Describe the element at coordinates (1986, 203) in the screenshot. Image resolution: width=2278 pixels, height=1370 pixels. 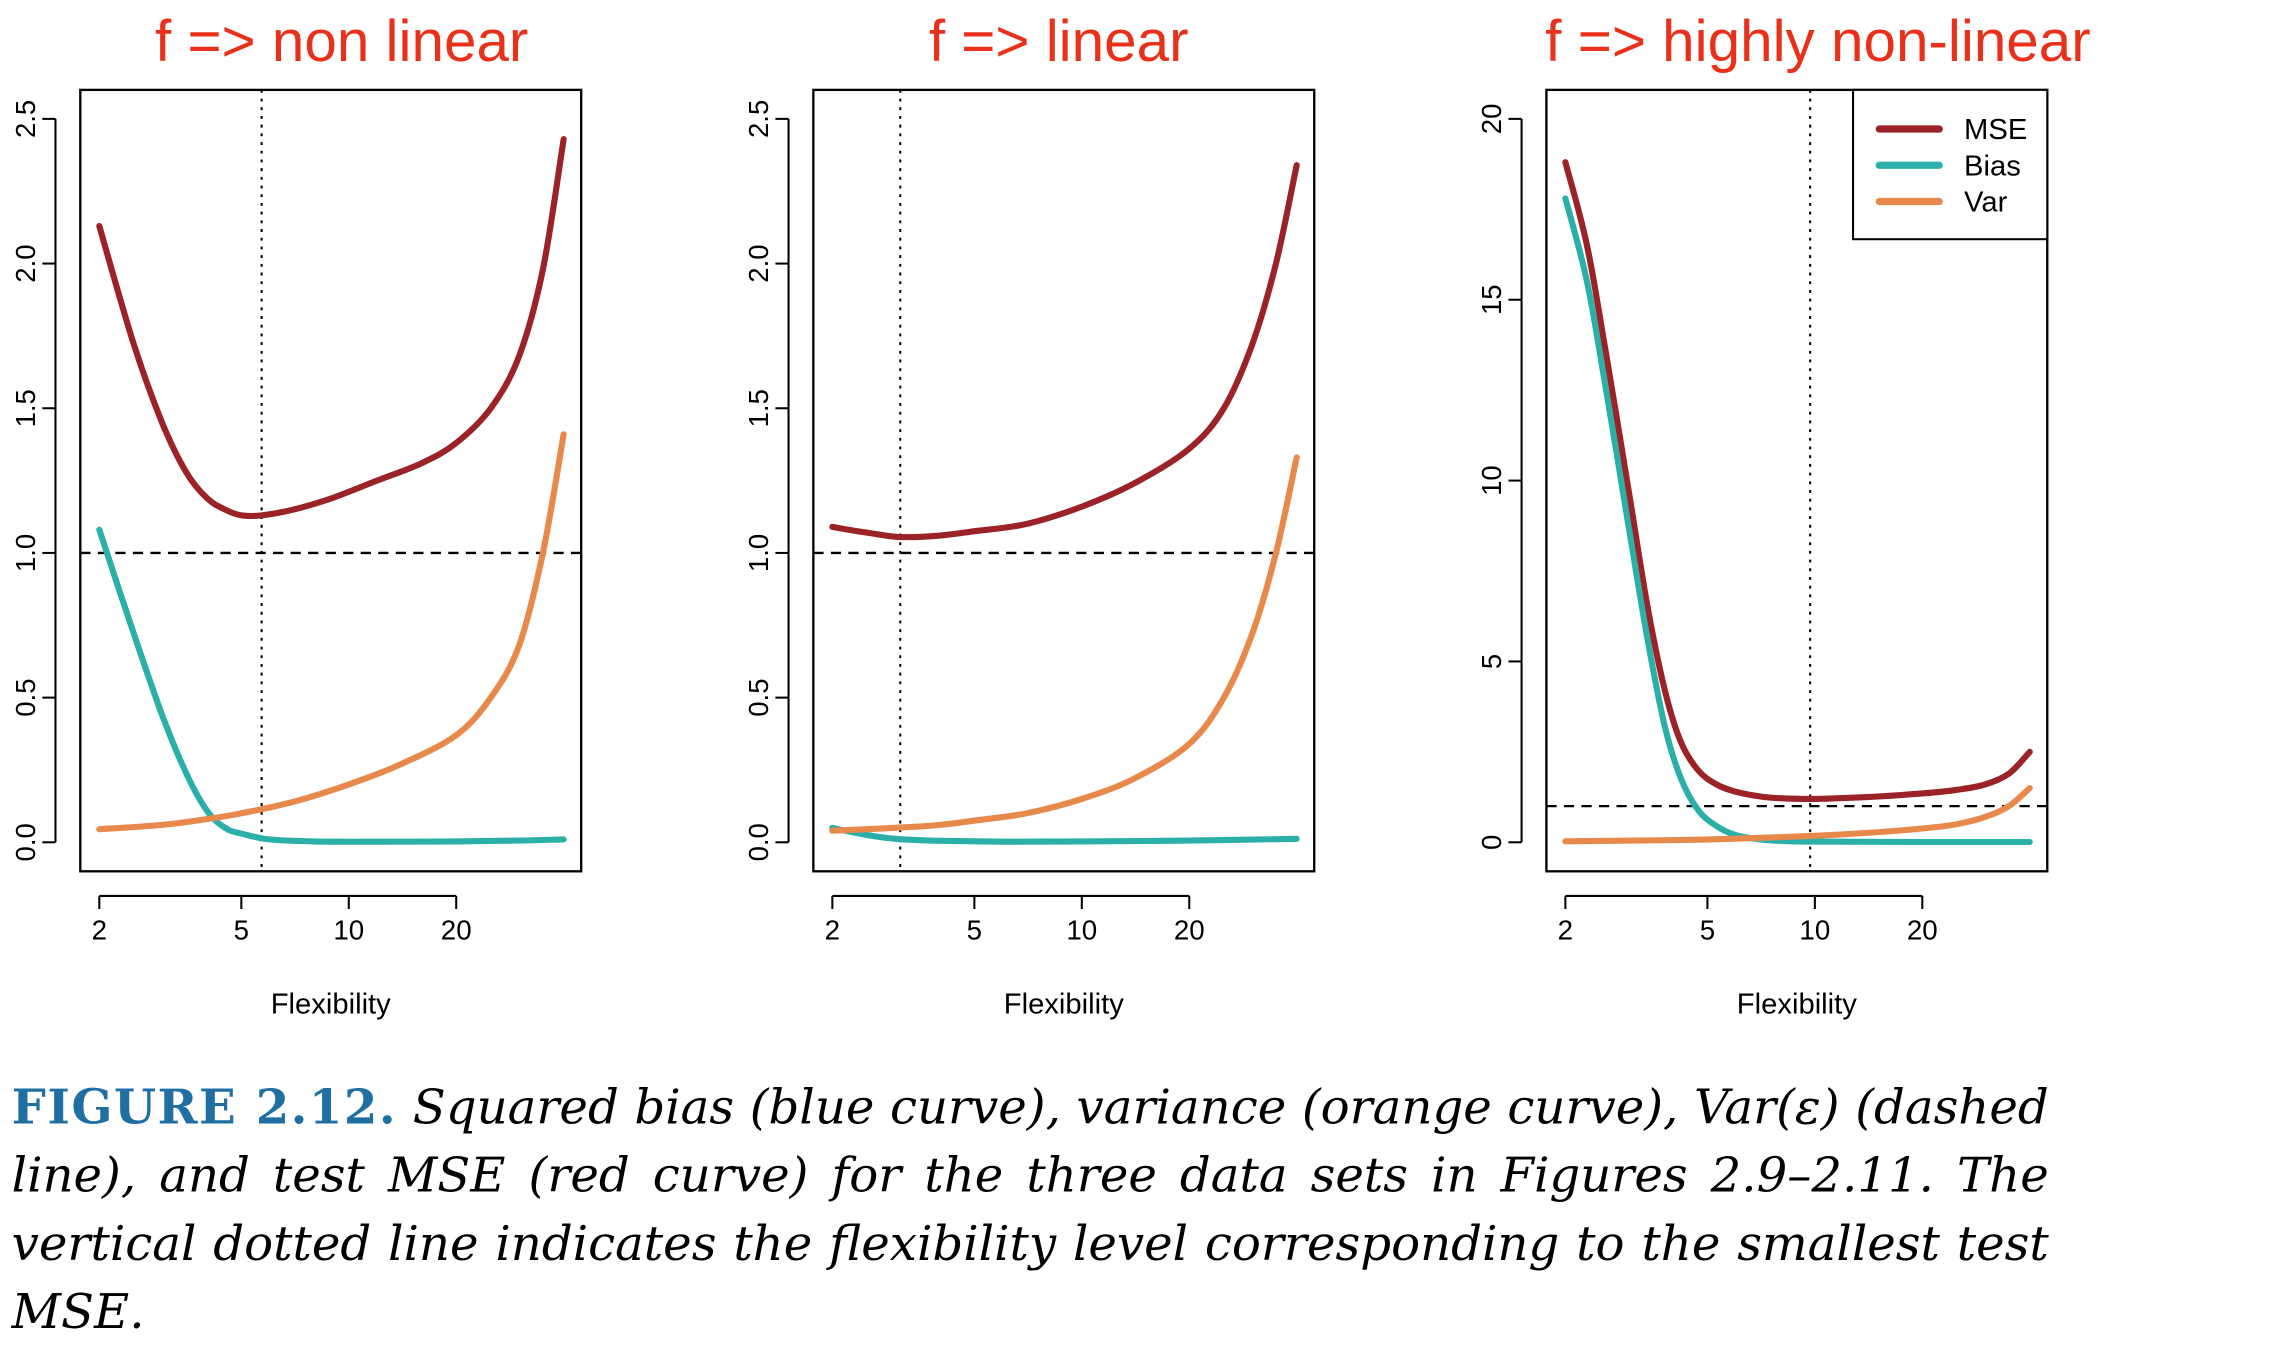
I see `legend-label-var: Var` at that location.